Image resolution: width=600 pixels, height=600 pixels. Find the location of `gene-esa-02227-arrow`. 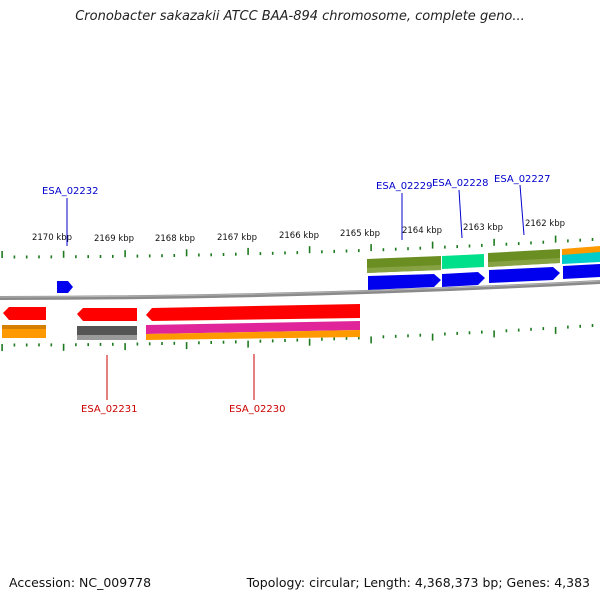

gene-esa-02227-arrow is located at coordinates (524, 275).